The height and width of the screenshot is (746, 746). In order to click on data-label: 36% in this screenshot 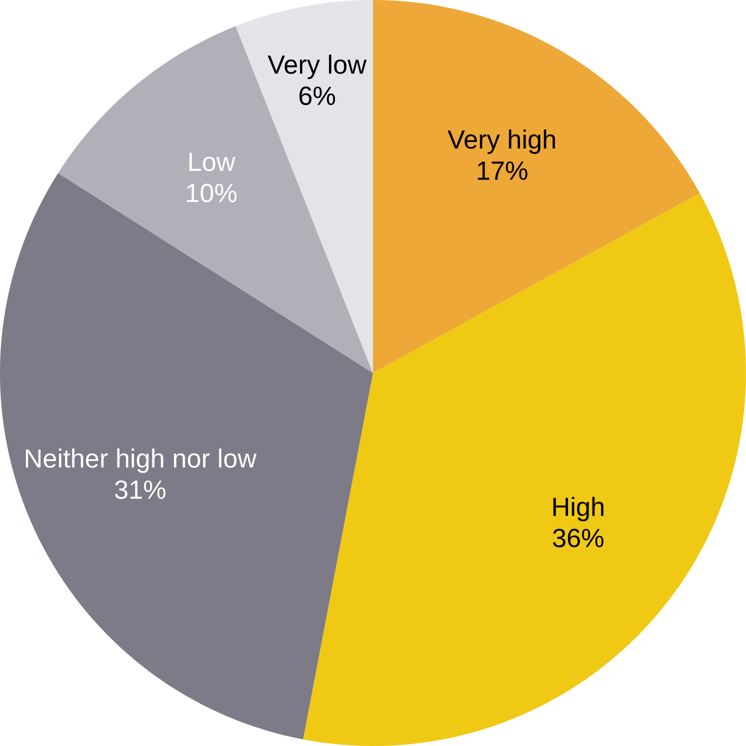, I will do `click(578, 538)`.